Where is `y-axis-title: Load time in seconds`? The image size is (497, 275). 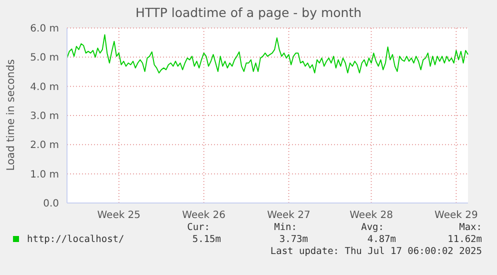
y-axis-title: Load time in seconds is located at coordinates (11, 115).